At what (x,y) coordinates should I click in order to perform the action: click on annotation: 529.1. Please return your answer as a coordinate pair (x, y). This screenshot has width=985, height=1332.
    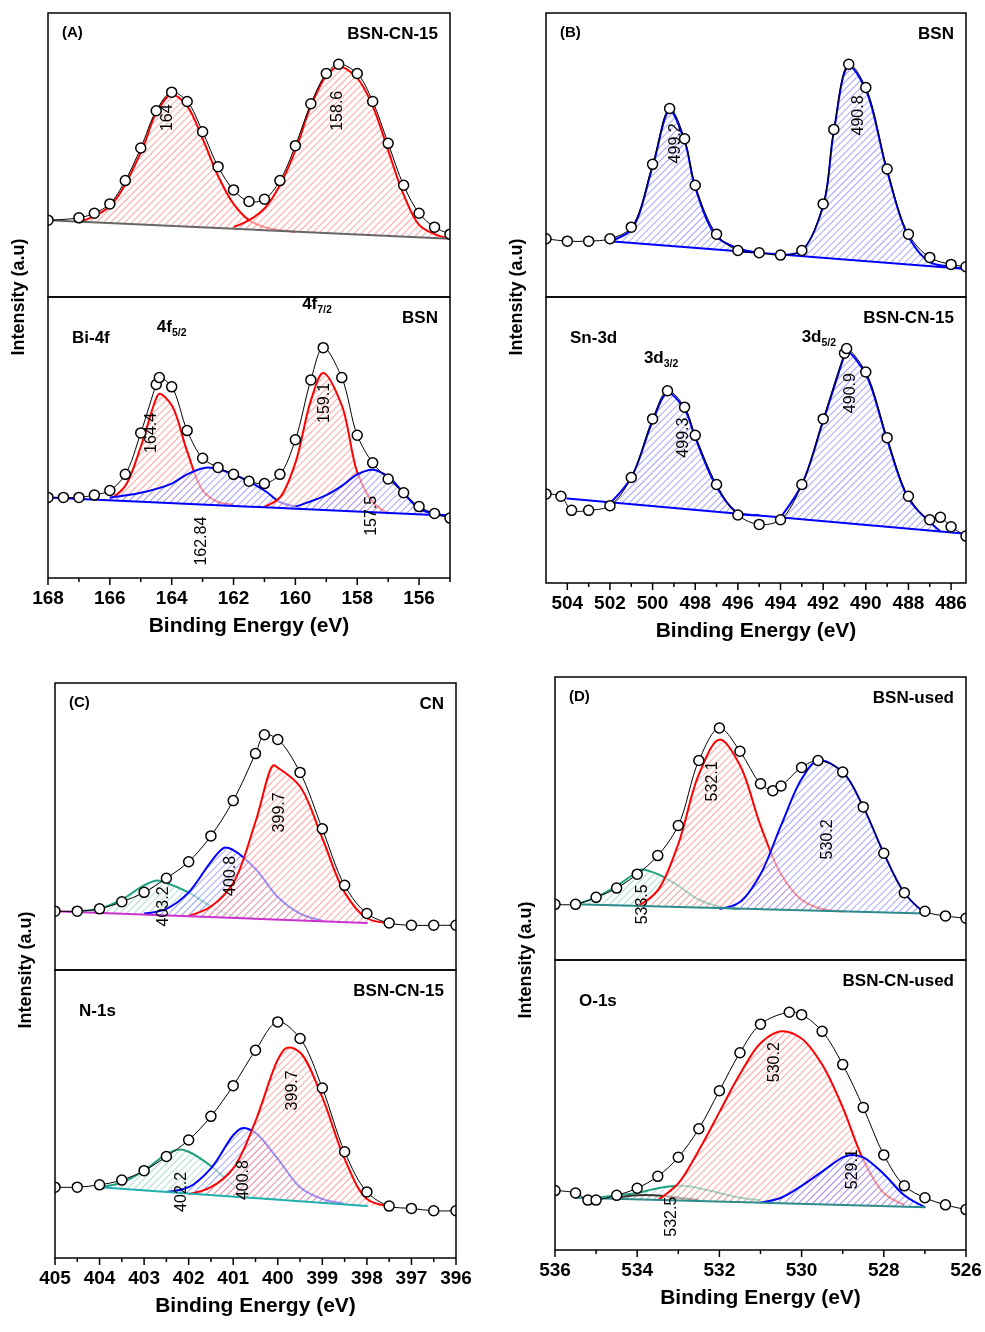
    Looking at the image, I should click on (851, 1169).